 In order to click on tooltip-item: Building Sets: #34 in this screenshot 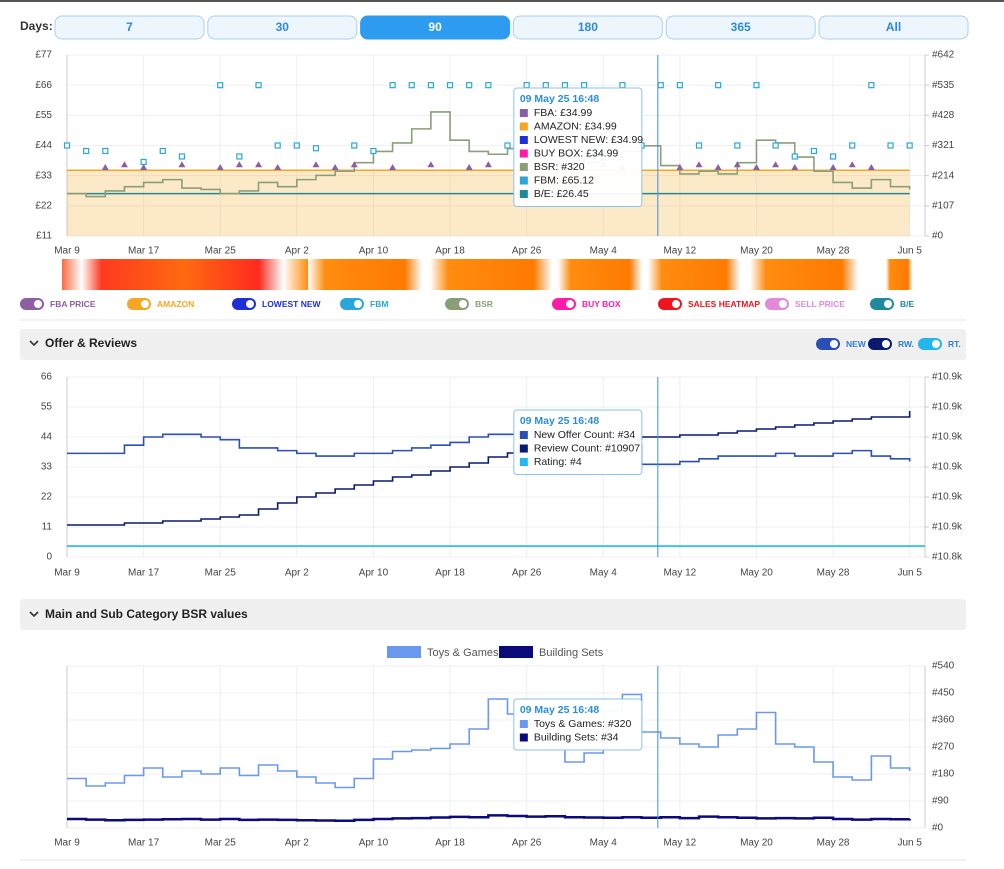, I will do `click(576, 737)`.